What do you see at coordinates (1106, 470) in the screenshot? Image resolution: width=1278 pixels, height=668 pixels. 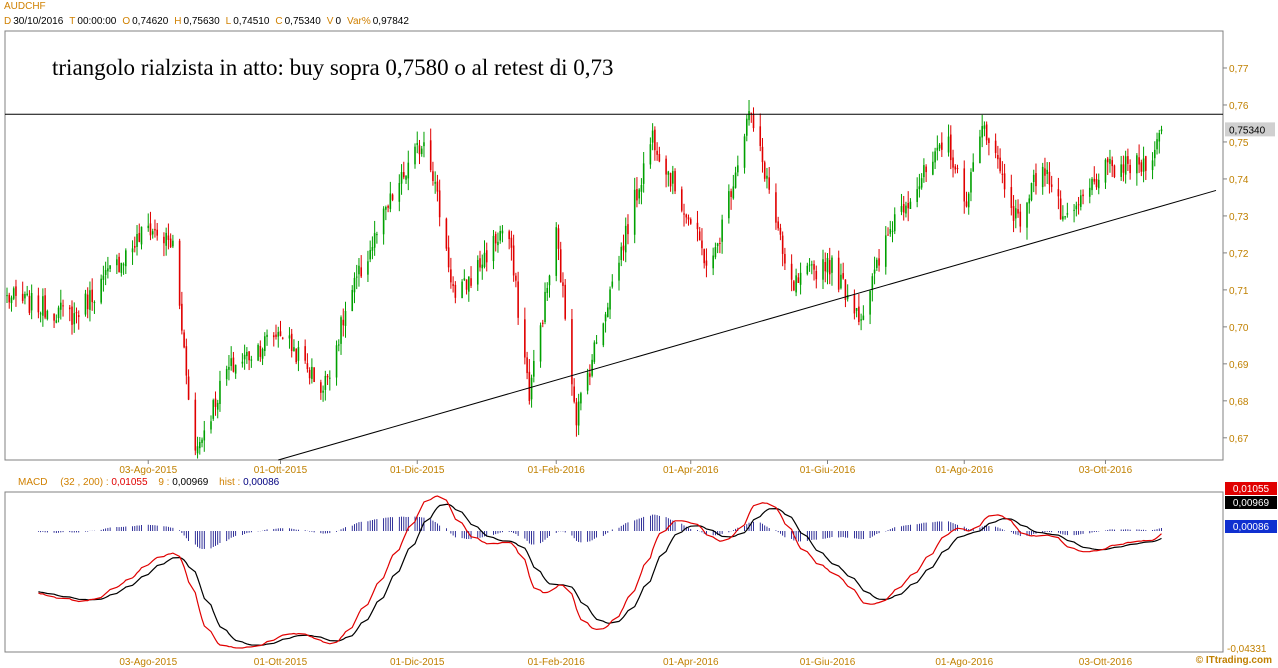 I see `x-tick-label: 03-Ott-2016` at bounding box center [1106, 470].